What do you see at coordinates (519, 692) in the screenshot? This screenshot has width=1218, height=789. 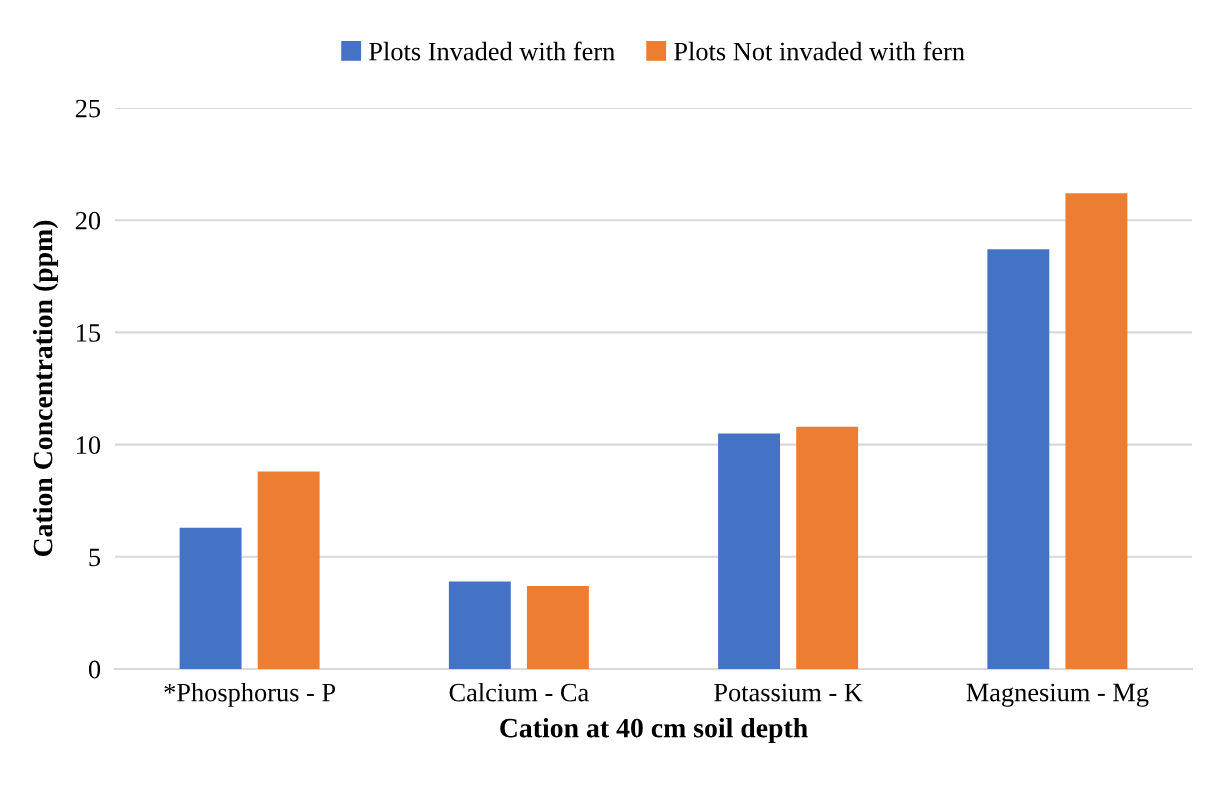 I see `x-tick-label: Calcium - Ca` at bounding box center [519, 692].